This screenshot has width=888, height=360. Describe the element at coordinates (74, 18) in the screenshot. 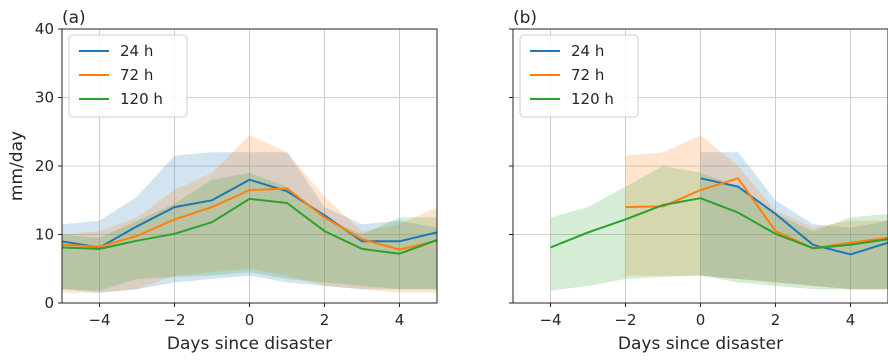

I see `panel-label: (a)` at that location.